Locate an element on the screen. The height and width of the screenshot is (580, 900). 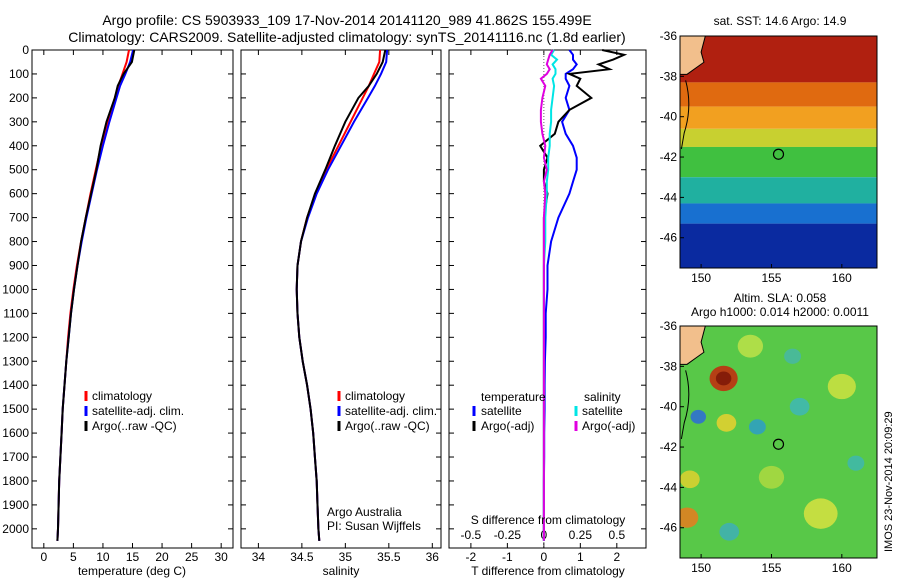
map-y-tick-label: -42 is located at coordinates (669, 157).